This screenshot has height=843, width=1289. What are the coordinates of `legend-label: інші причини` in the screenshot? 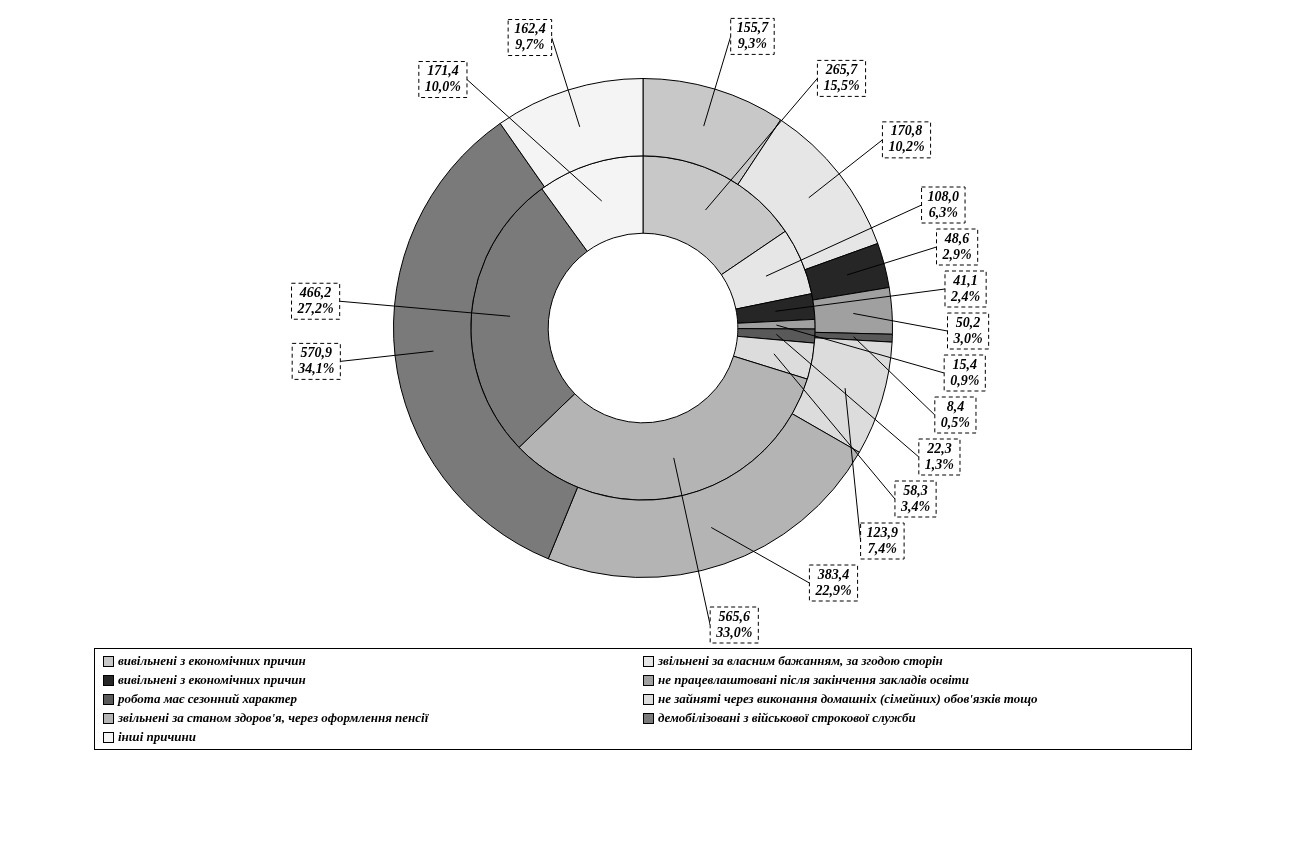 It's located at (157, 737).